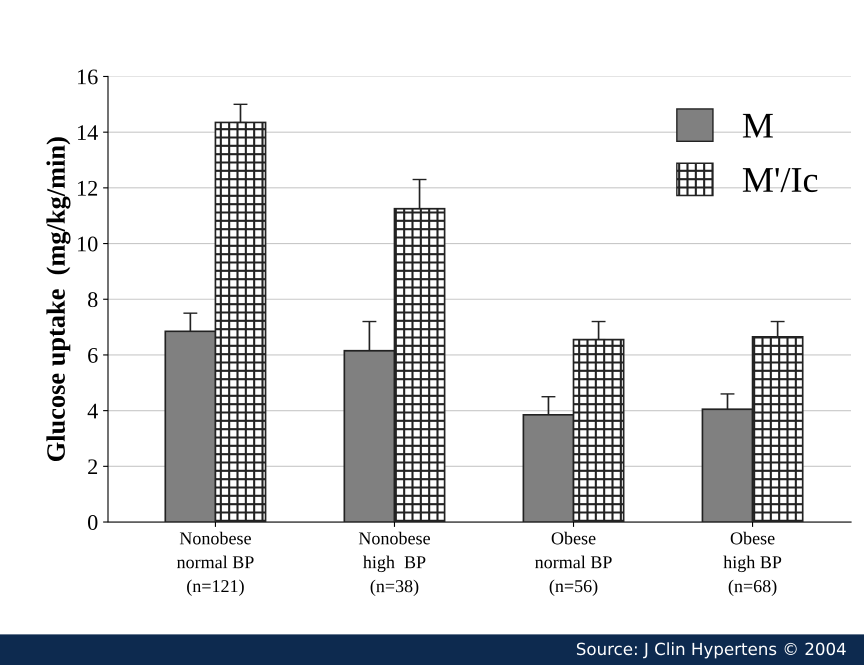 The height and width of the screenshot is (665, 864). Describe the element at coordinates (780, 180) in the screenshot. I see `legend-label: M'/Ic` at that location.